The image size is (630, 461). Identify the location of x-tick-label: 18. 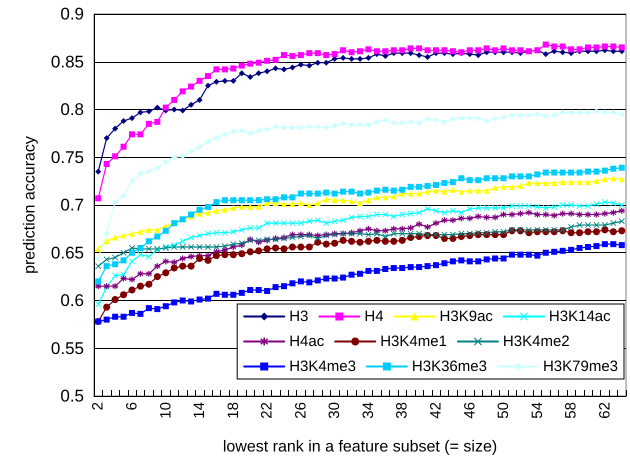
(233, 410).